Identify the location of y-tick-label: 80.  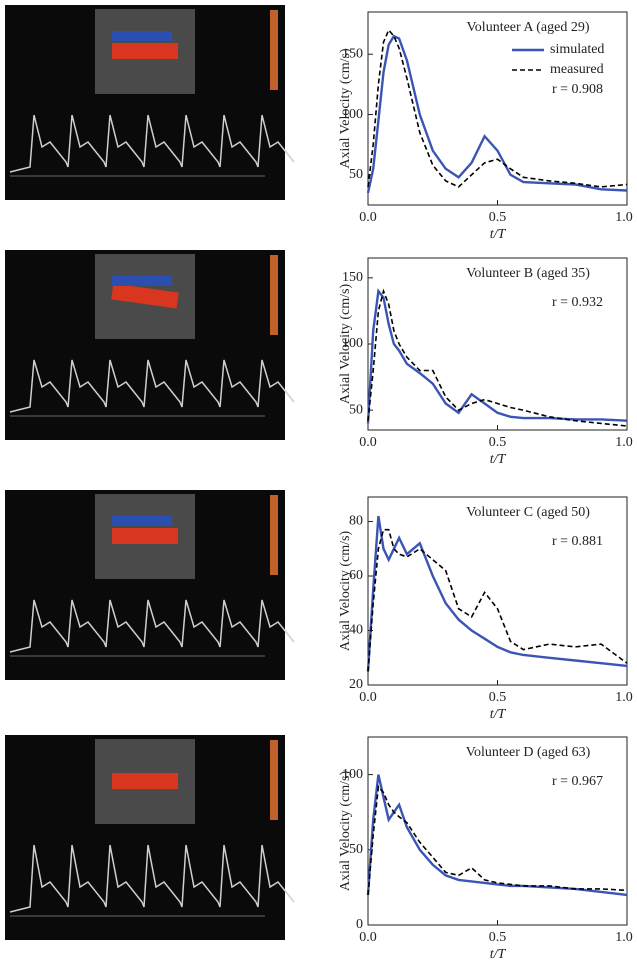
(356, 521).